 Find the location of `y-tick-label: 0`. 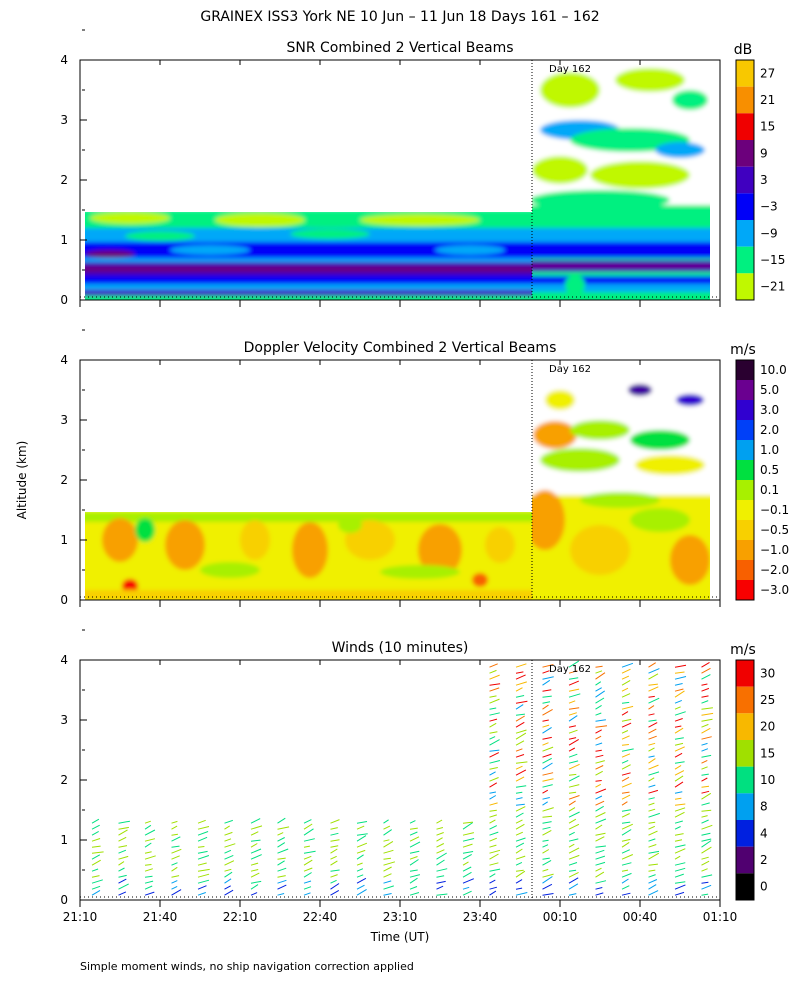

y-tick-label: 0 is located at coordinates (64, 600).